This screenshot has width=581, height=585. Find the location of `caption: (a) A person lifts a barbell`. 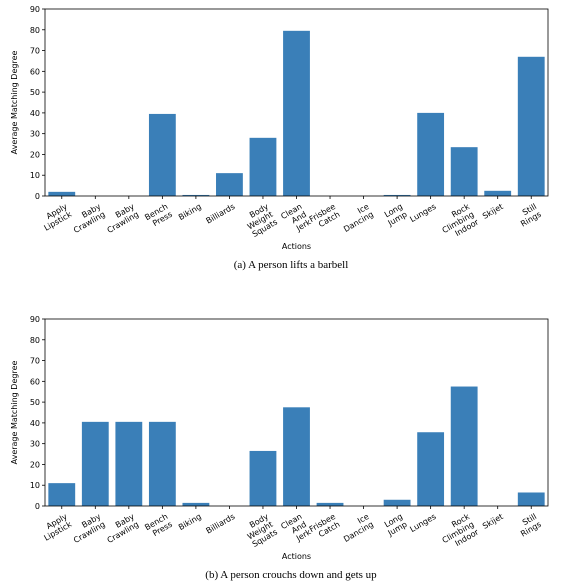

caption: (a) A person lifts a barbell is located at coordinates (291, 265).